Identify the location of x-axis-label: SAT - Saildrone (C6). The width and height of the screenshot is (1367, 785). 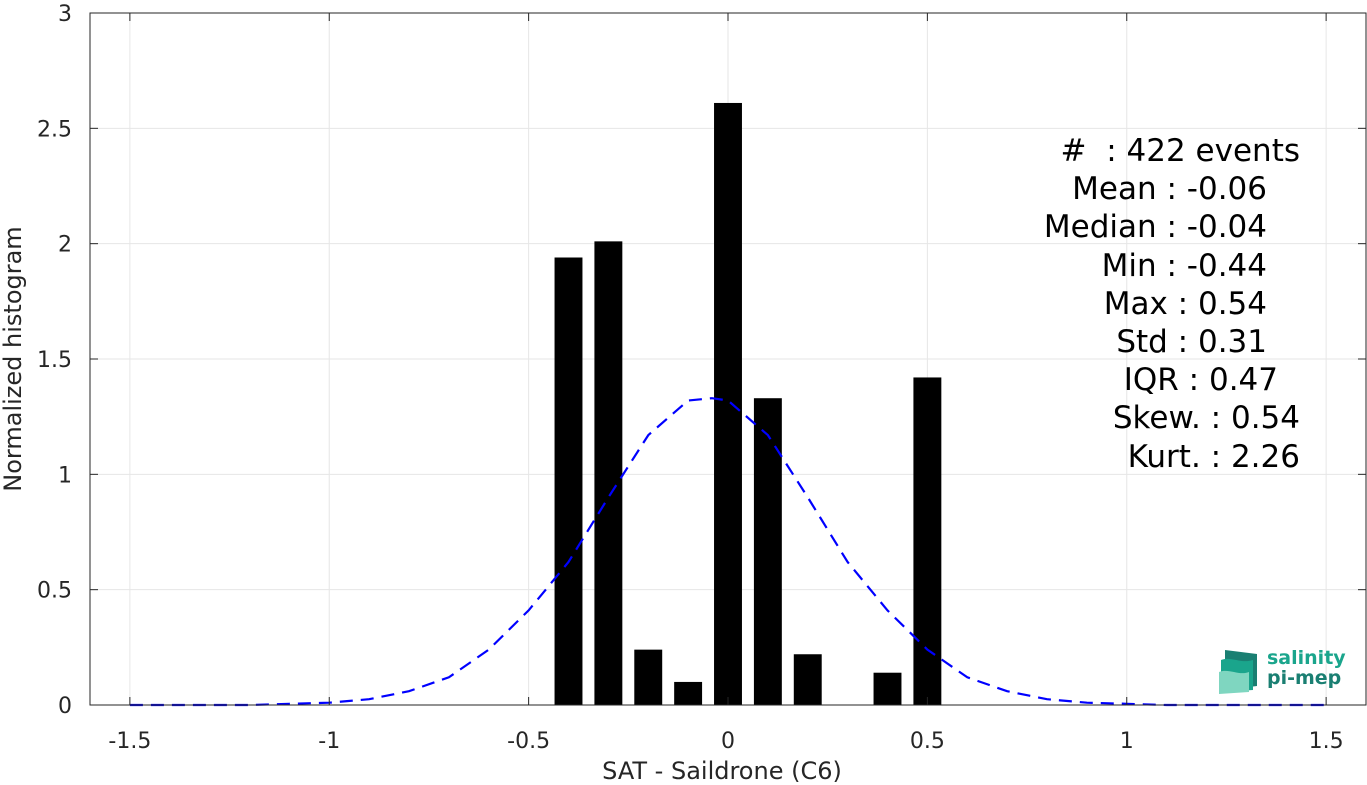
(722, 771).